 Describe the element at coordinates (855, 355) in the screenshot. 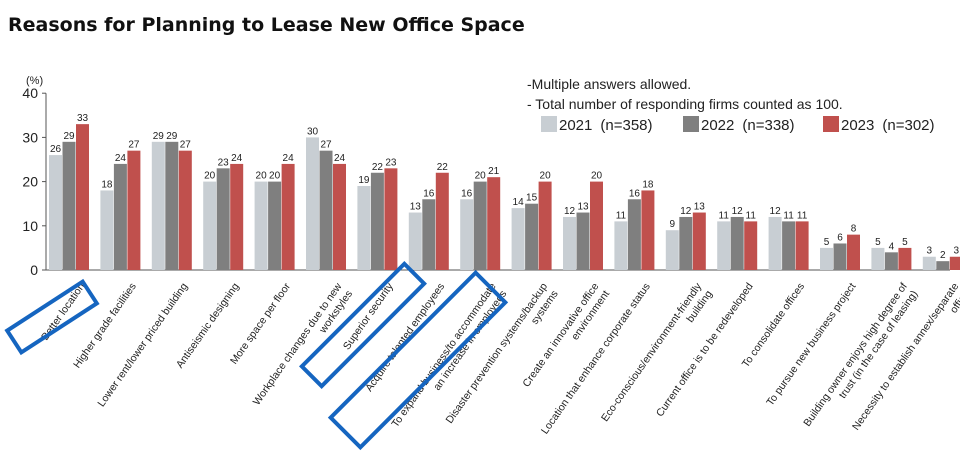

I see `category-label-line: Building owner enjoys high degree of` at that location.